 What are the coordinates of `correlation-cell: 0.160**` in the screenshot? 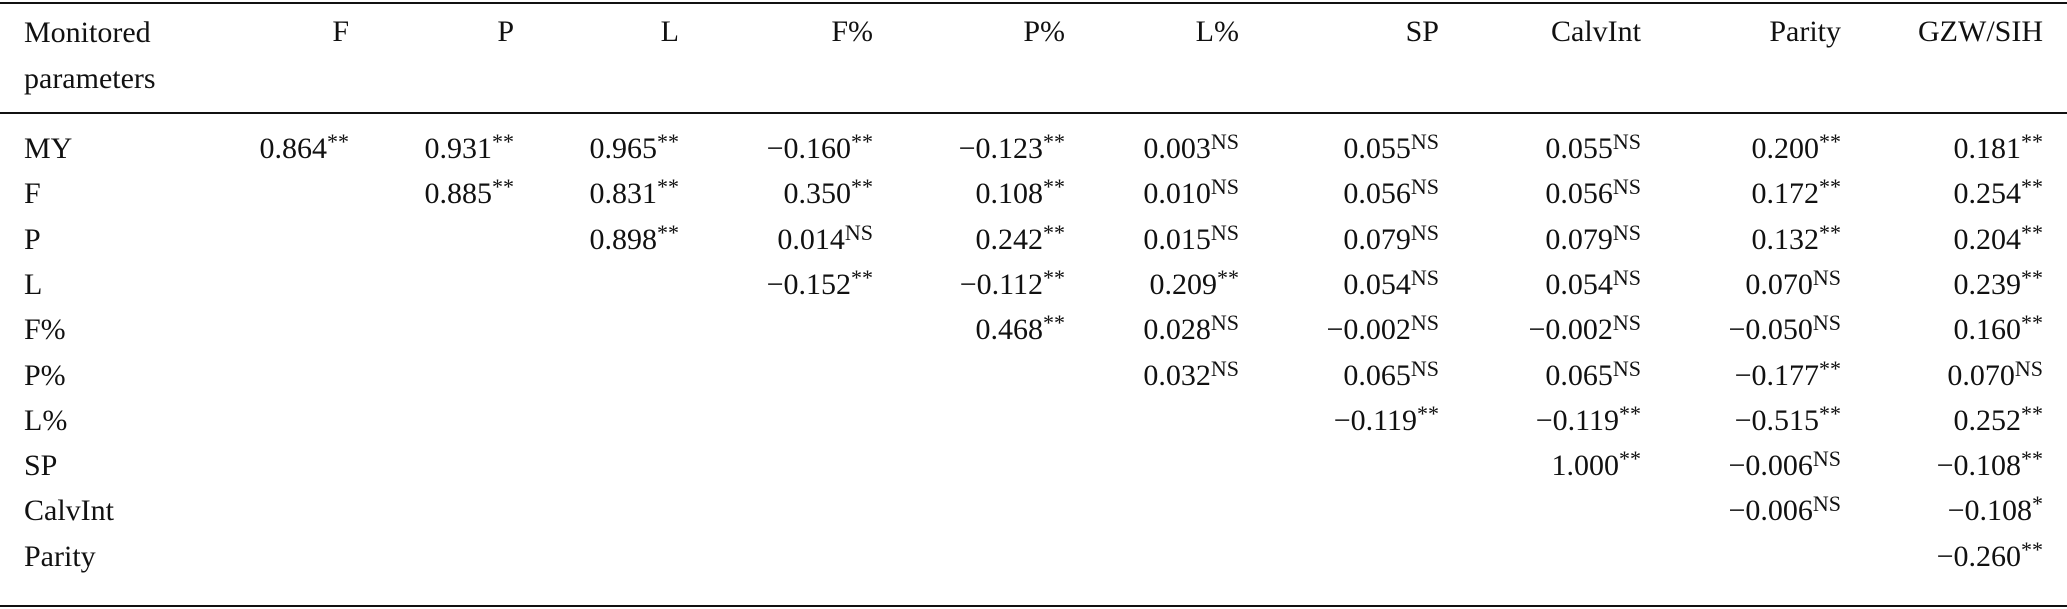 It's located at (1999, 330).